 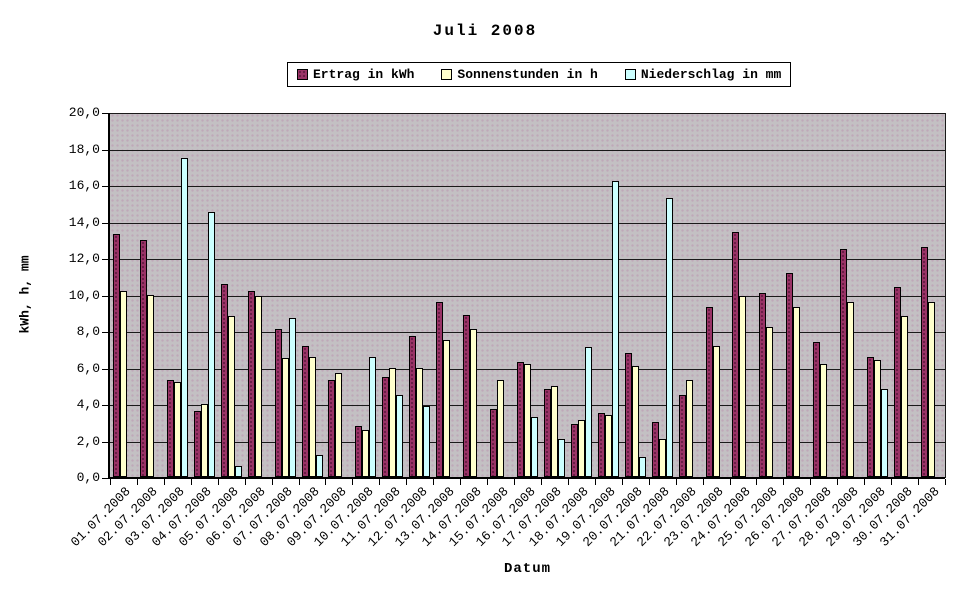 What do you see at coordinates (447, 74) in the screenshot?
I see `legend-swatch-icon` at bounding box center [447, 74].